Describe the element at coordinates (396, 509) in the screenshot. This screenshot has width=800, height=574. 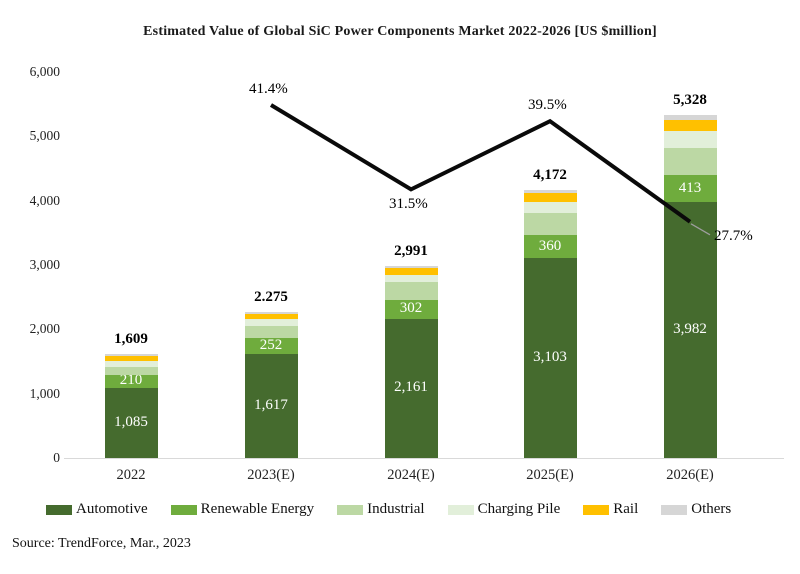
I see `legend-label: Industrial` at that location.